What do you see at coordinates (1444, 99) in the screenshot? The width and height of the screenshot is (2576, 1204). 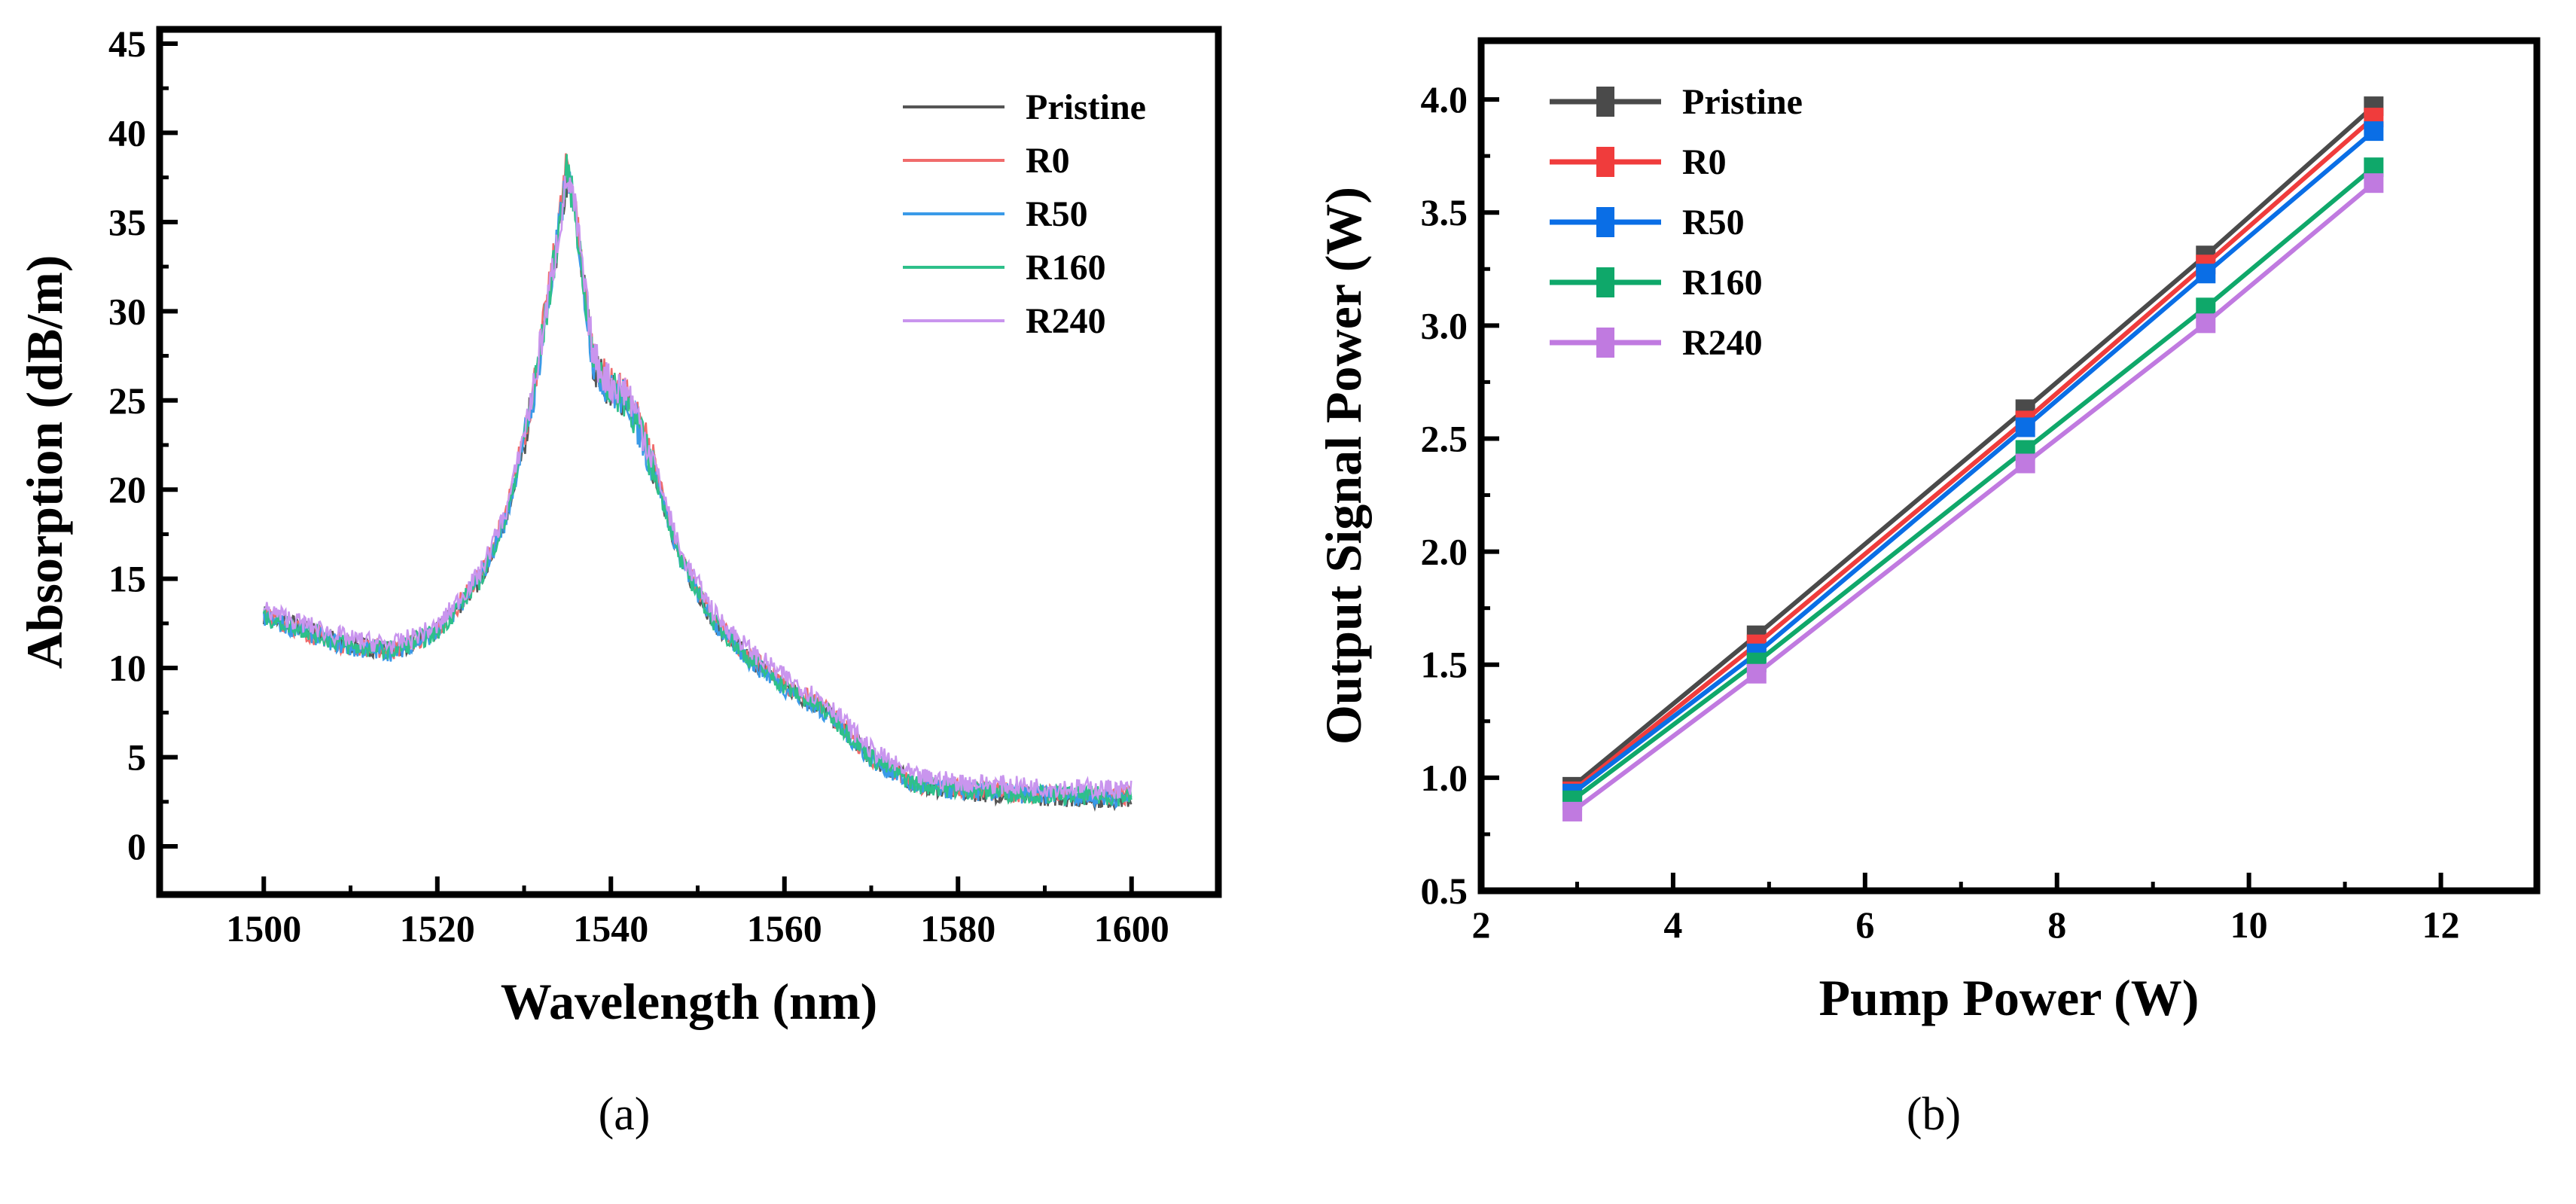 I see `y-tick-label: 4.0` at bounding box center [1444, 99].